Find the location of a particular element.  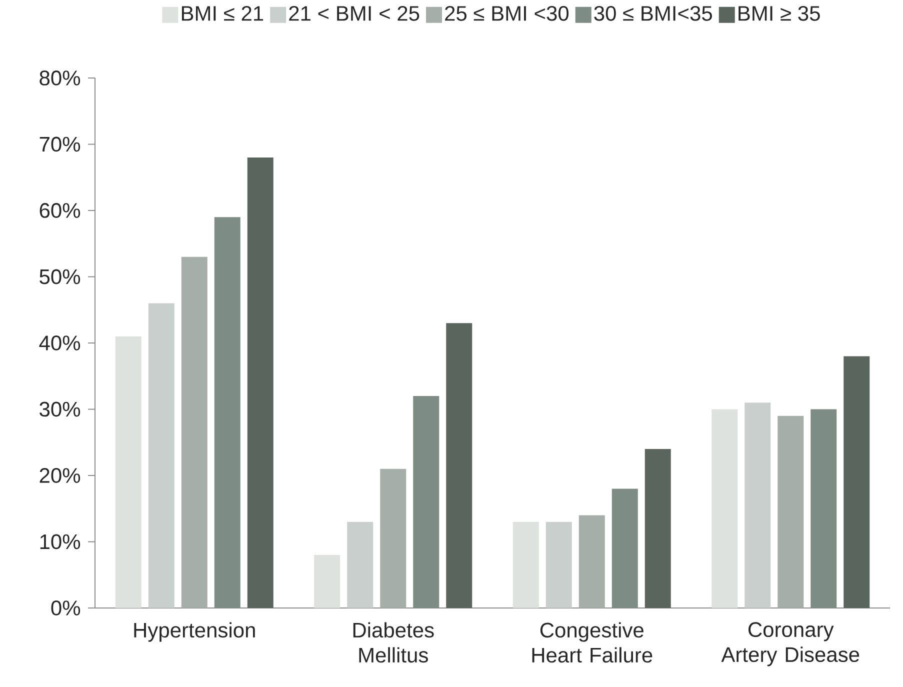

x-tick-label: Hypertension is located at coordinates (194, 632).